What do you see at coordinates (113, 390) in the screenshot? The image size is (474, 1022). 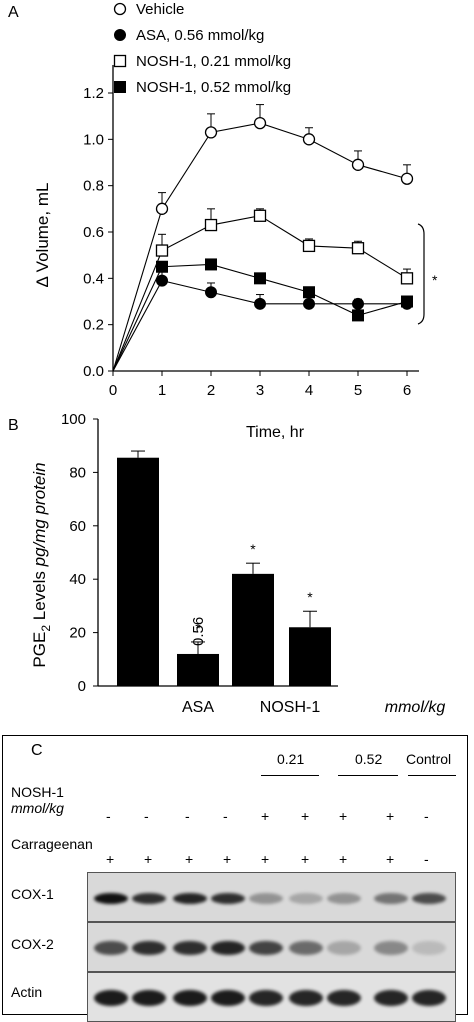 I see `x-tick-label: 0` at bounding box center [113, 390].